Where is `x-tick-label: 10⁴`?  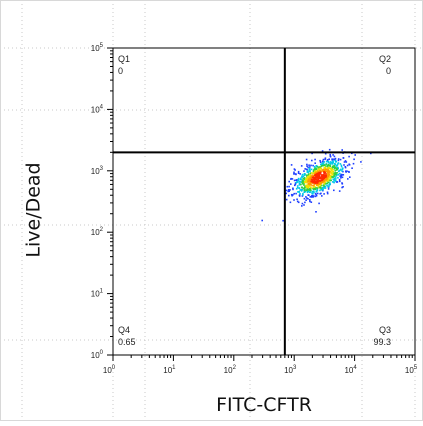
x-tick-label: 10⁴ is located at coordinates (350, 370).